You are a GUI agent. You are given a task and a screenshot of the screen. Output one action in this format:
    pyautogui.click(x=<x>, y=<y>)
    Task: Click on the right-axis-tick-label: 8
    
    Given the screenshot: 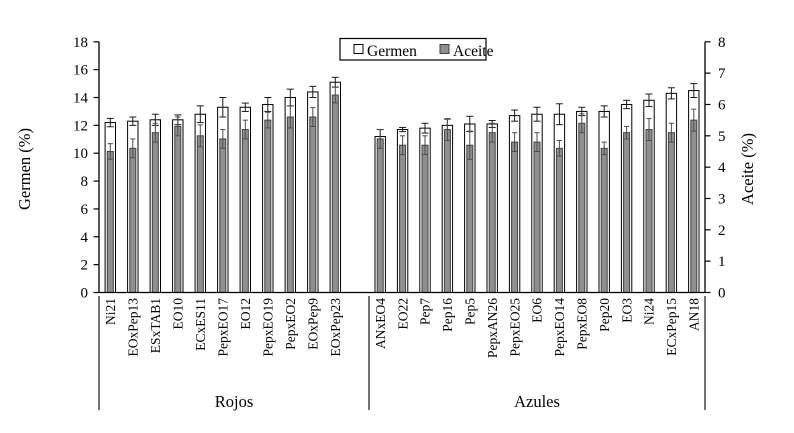 What is the action you would take?
    pyautogui.click(x=722, y=43)
    